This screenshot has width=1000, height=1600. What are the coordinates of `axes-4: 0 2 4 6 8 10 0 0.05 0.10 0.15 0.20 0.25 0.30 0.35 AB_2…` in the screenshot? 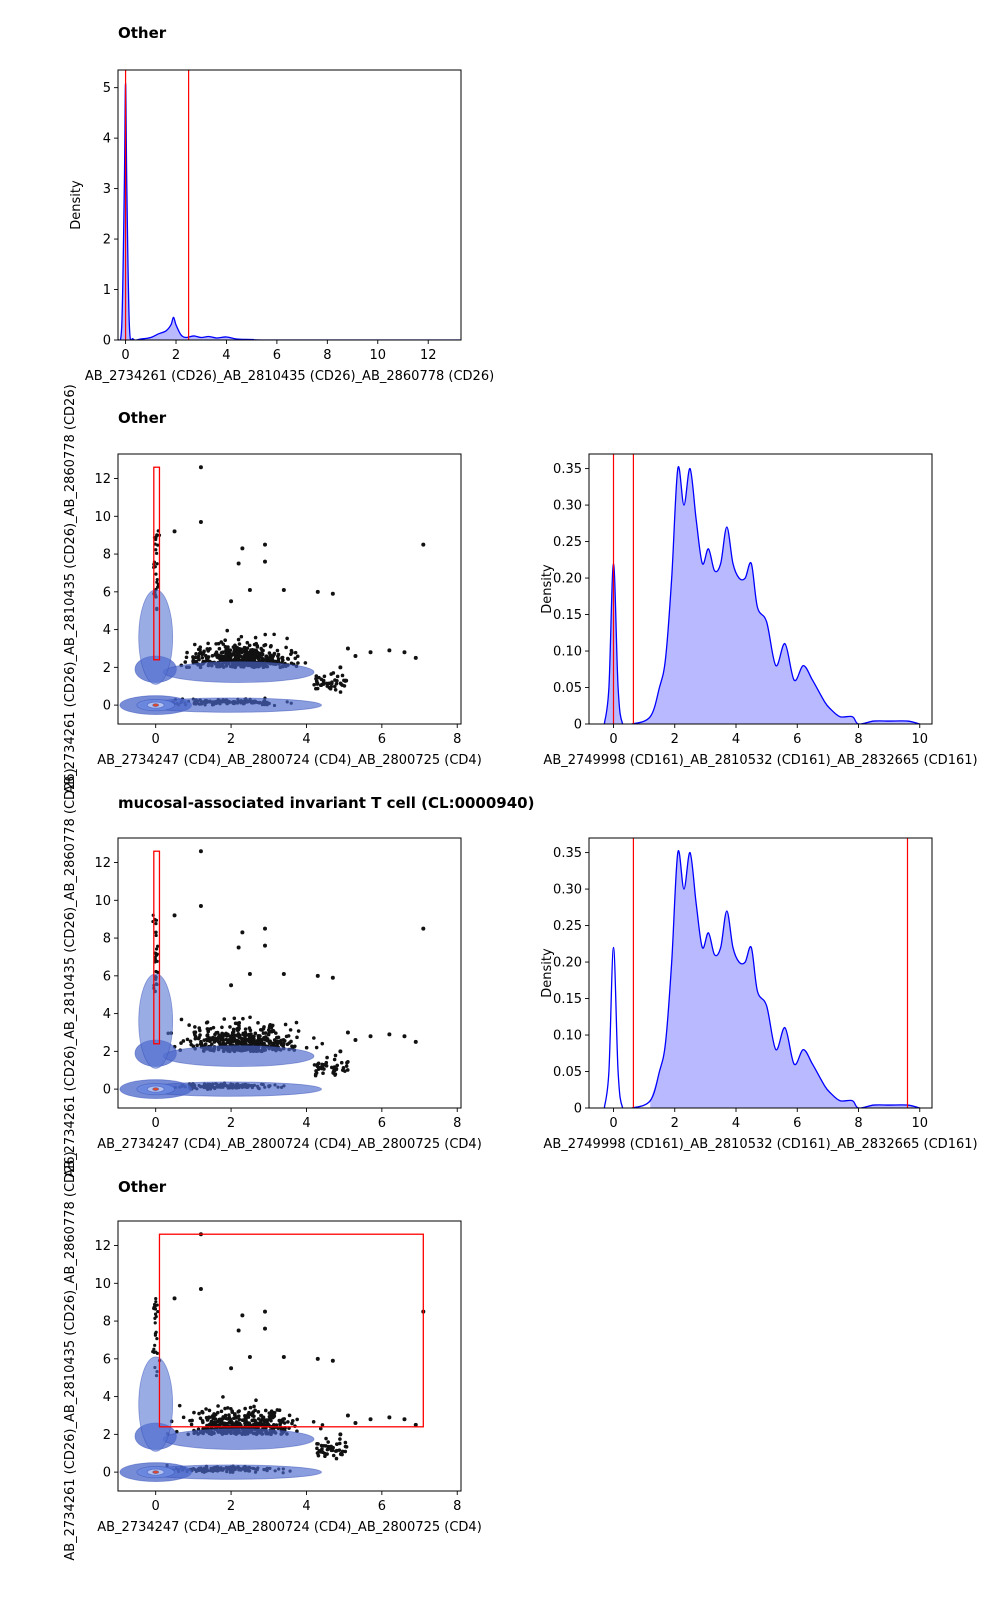 It's located at (759, 999).